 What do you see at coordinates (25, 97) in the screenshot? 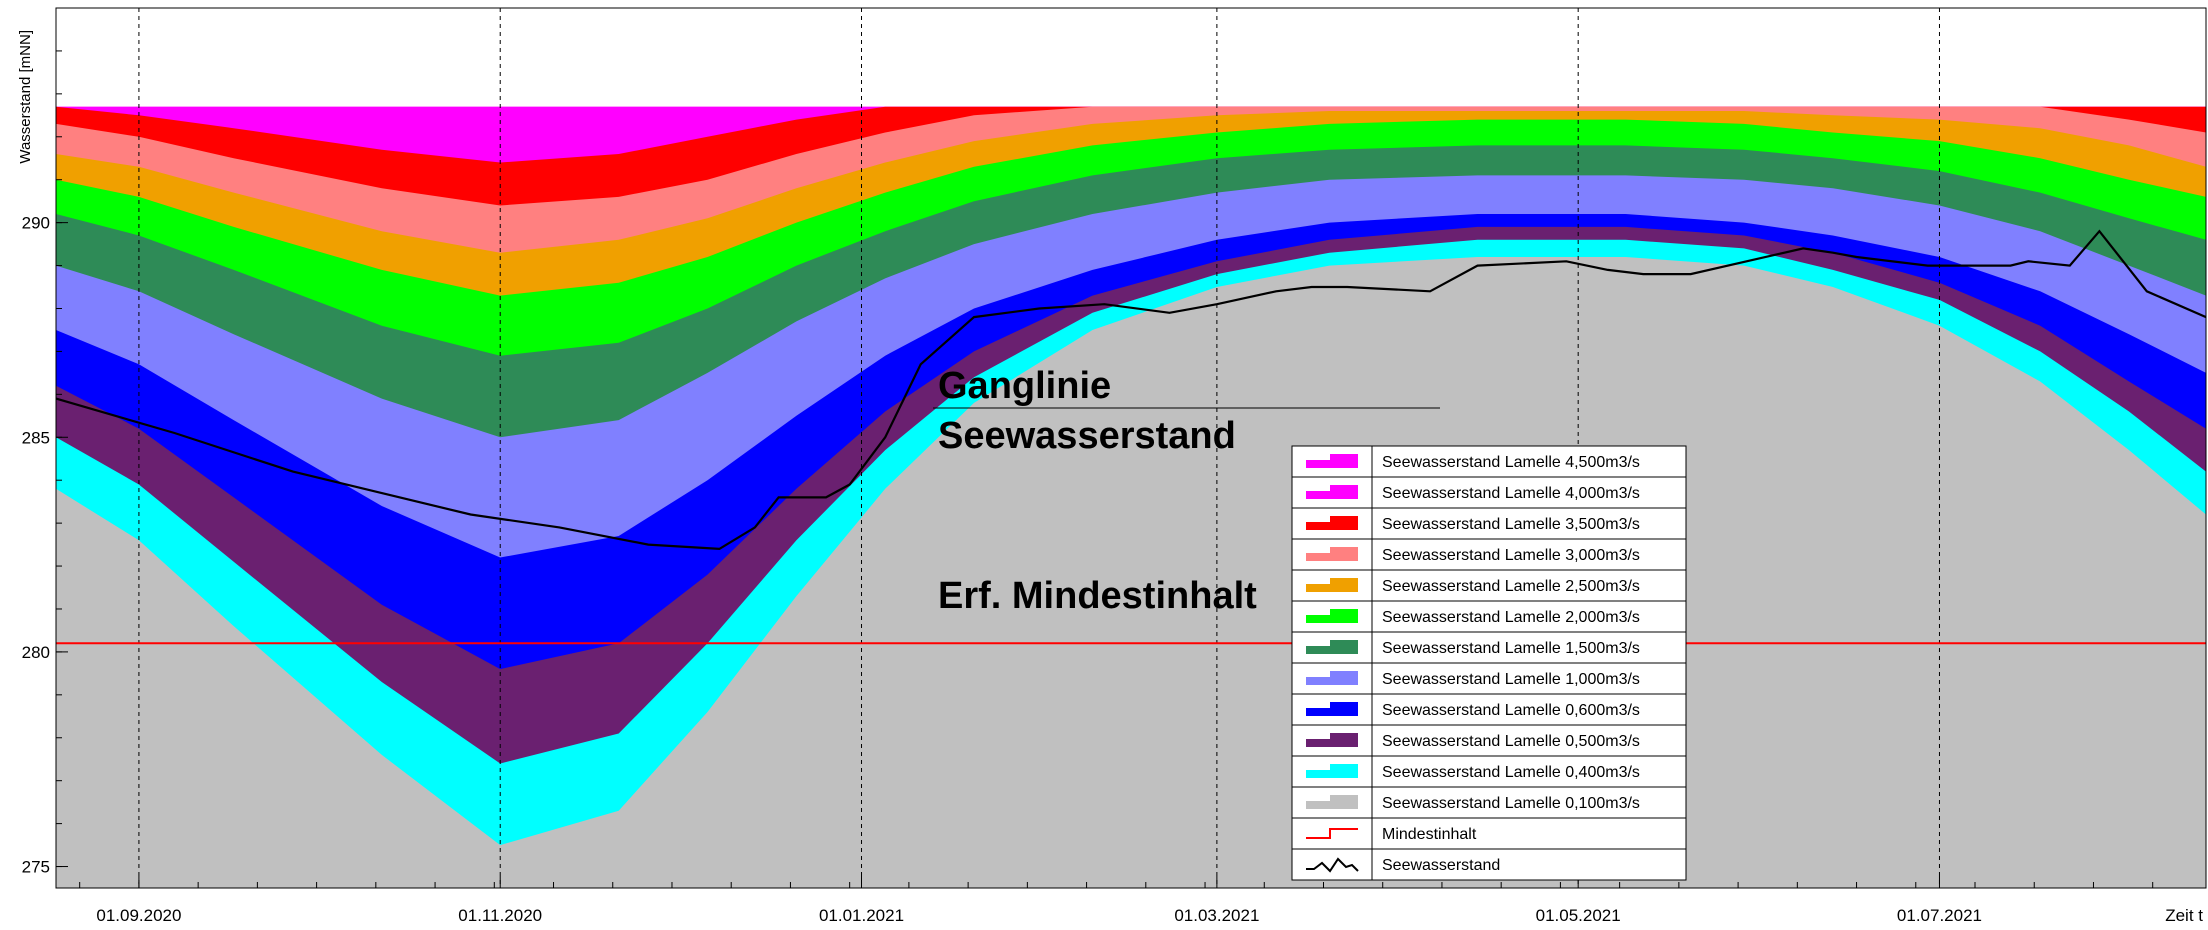
I see `y-axis-title: Wasserstand [mNN]` at bounding box center [25, 97].